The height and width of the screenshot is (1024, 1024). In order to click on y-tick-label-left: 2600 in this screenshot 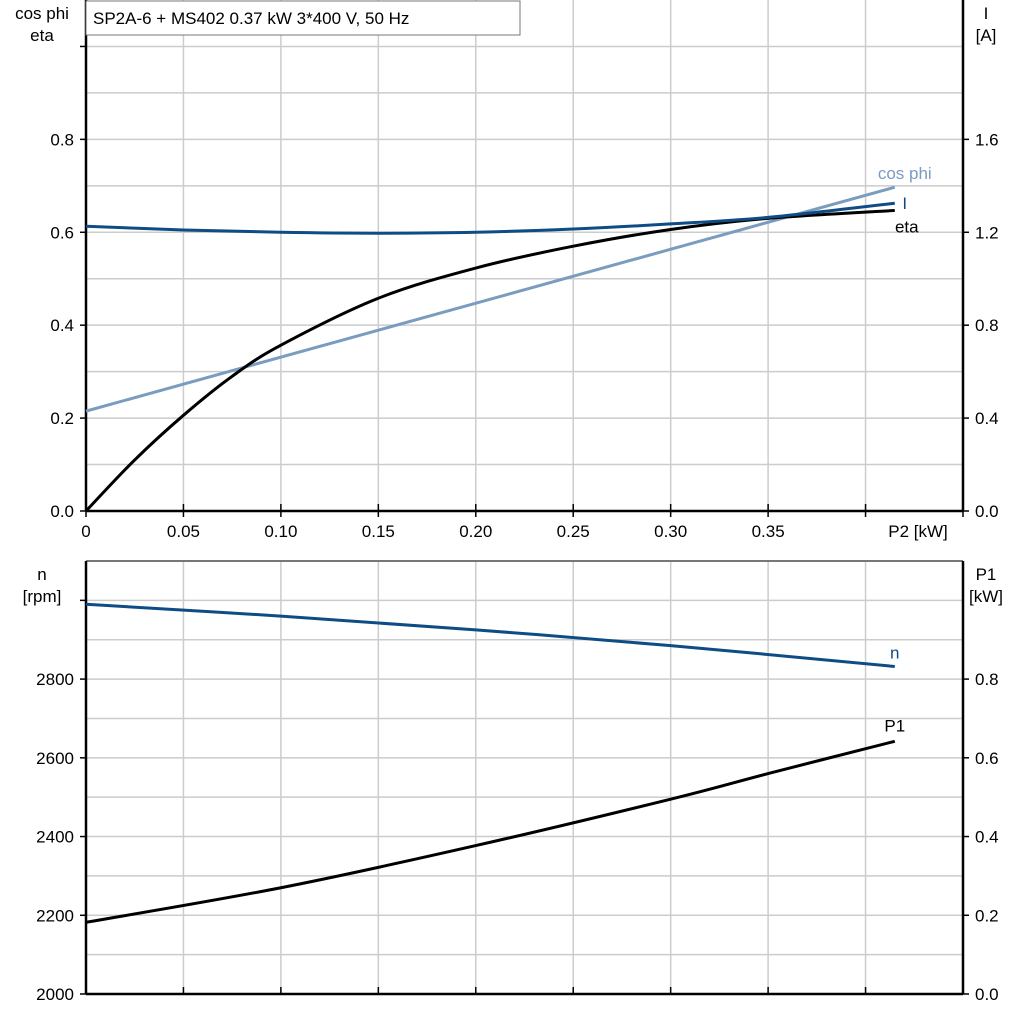, I will do `click(55, 758)`.